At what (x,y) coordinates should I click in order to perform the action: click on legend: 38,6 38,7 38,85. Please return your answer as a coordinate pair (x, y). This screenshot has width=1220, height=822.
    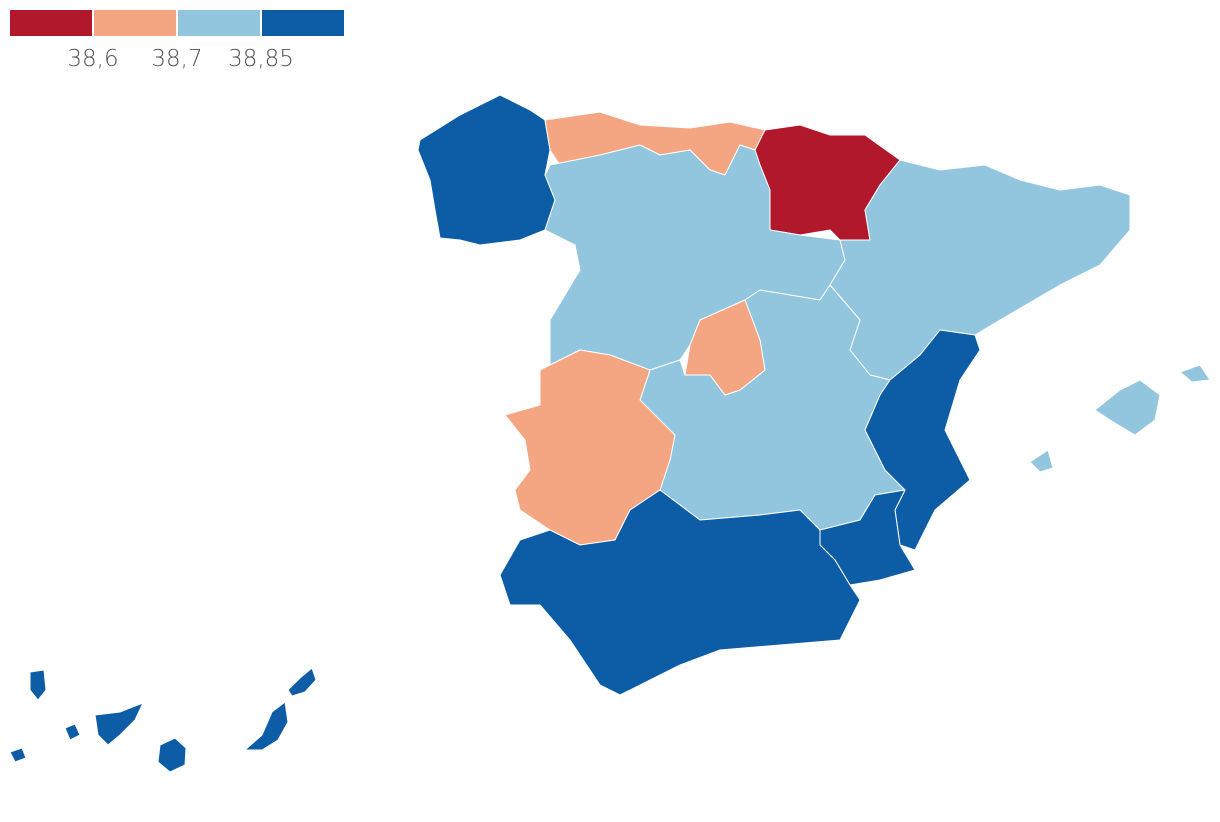
    Looking at the image, I should click on (177, 41).